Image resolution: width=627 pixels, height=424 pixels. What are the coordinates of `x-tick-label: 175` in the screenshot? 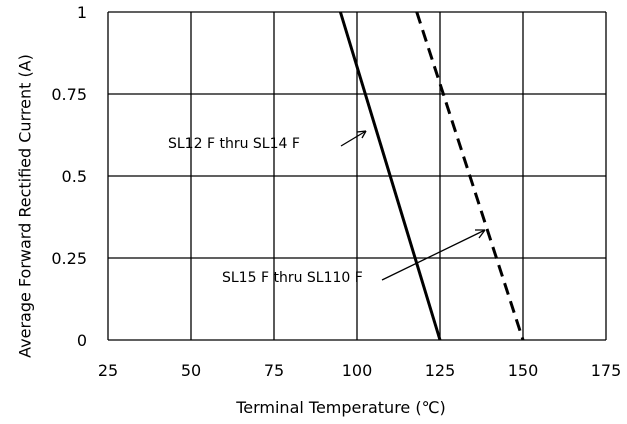 It's located at (606, 370).